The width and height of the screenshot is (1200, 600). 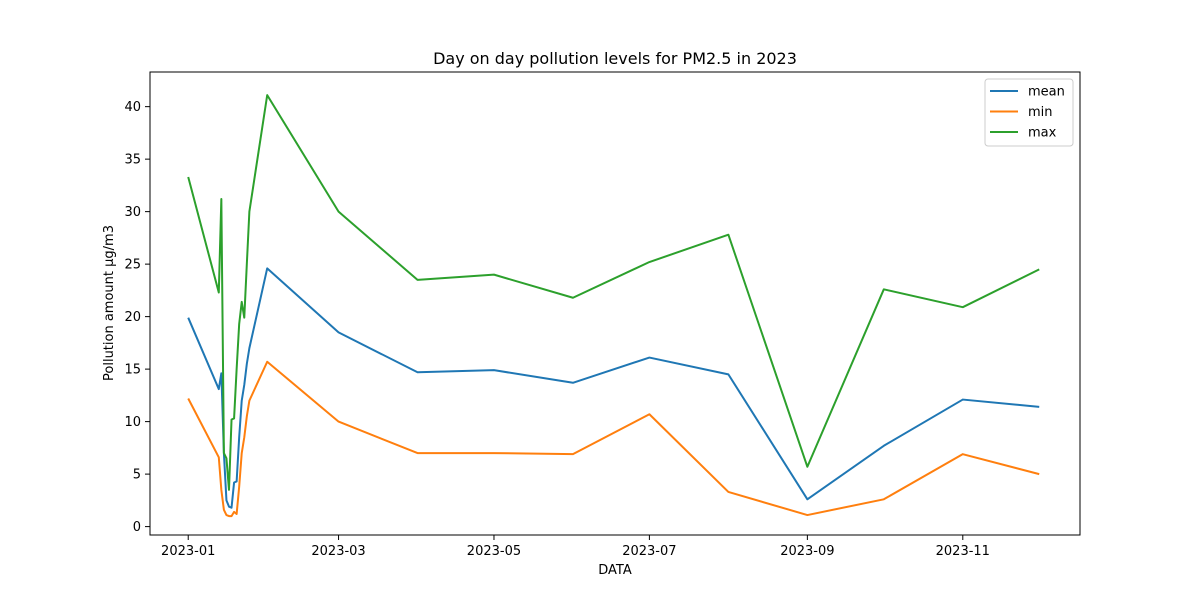 What do you see at coordinates (1042, 133) in the screenshot?
I see `legend-label-max: max` at bounding box center [1042, 133].